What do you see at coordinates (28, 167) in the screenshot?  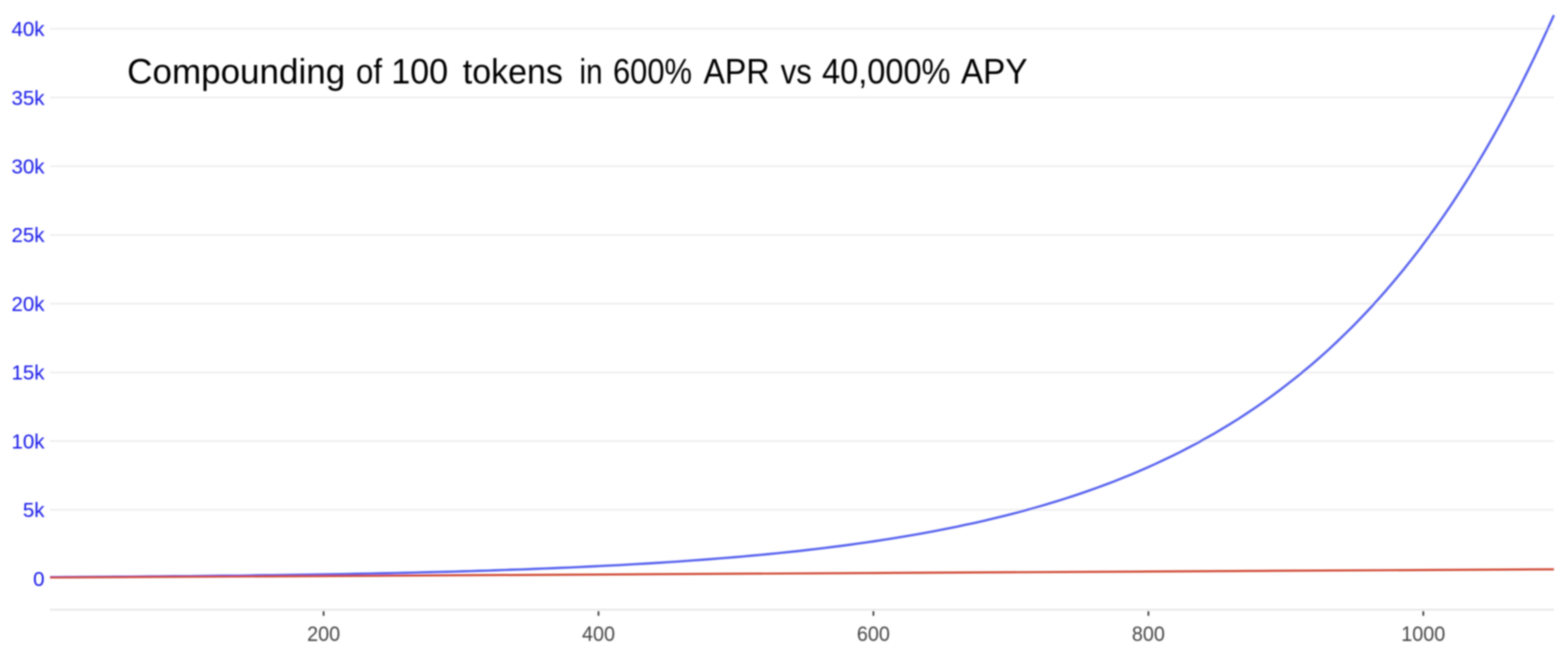 I see `svg-text: 30k` at bounding box center [28, 167].